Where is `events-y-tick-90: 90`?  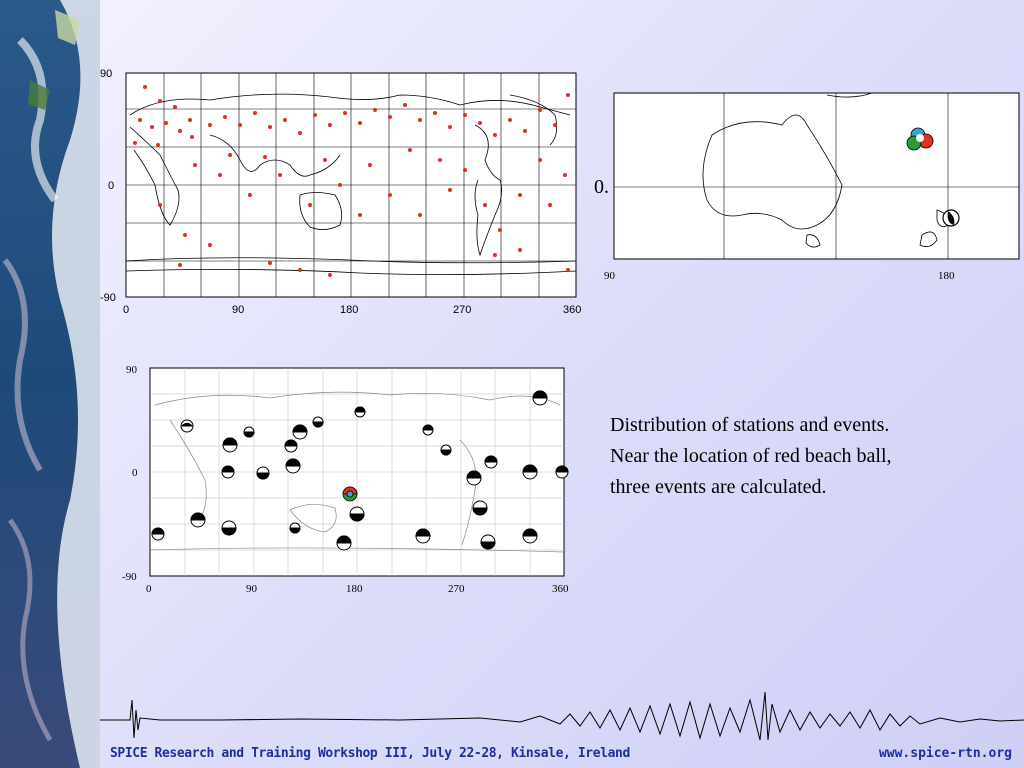 events-y-tick-90: 90 is located at coordinates (132, 370).